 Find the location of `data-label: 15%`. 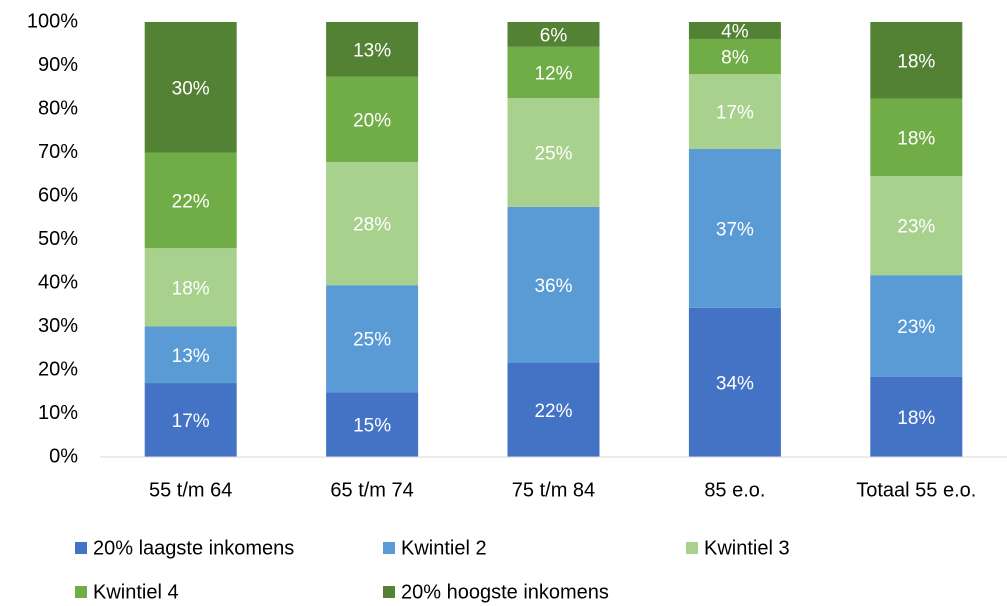

data-label: 15% is located at coordinates (372, 426).